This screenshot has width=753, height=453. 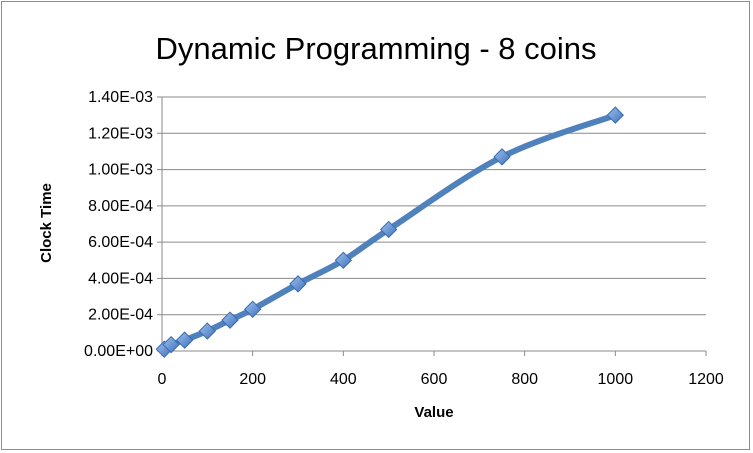 I want to click on chart-title: Dynamic Programming - 8 coins, so click(x=375, y=48).